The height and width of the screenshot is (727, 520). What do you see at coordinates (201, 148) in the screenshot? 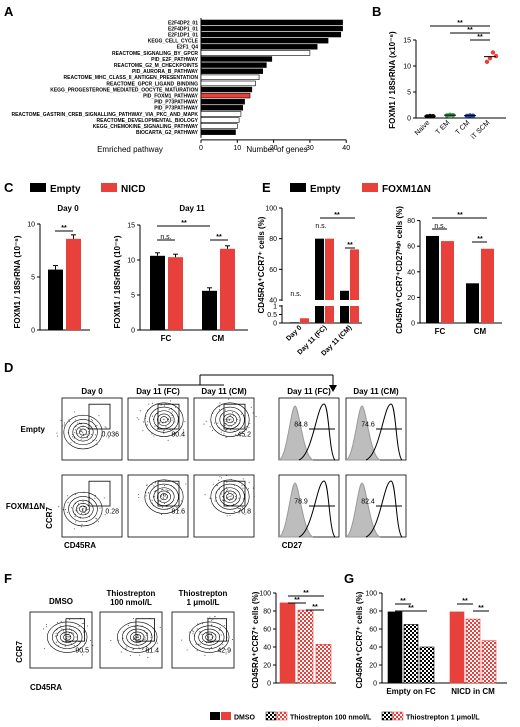
I see `a-xtick-label: 0` at bounding box center [201, 148].